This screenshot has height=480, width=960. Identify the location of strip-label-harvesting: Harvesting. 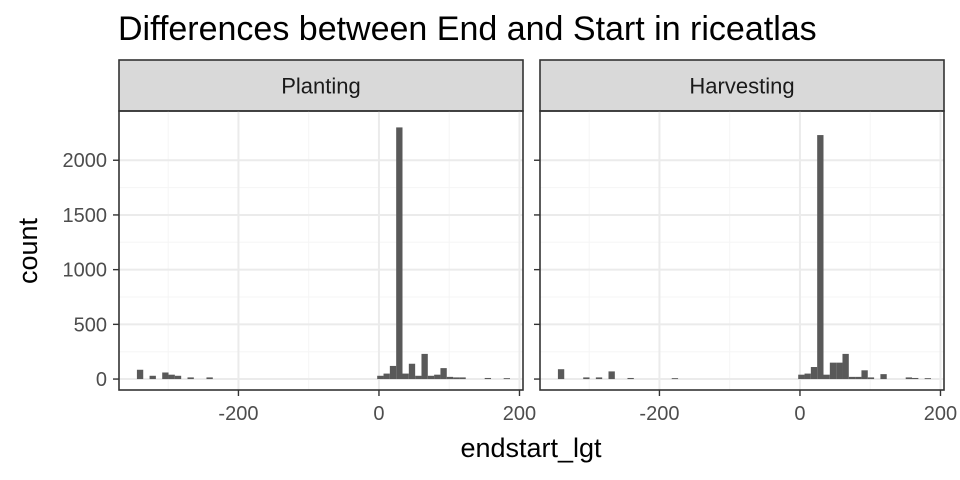
(741, 86).